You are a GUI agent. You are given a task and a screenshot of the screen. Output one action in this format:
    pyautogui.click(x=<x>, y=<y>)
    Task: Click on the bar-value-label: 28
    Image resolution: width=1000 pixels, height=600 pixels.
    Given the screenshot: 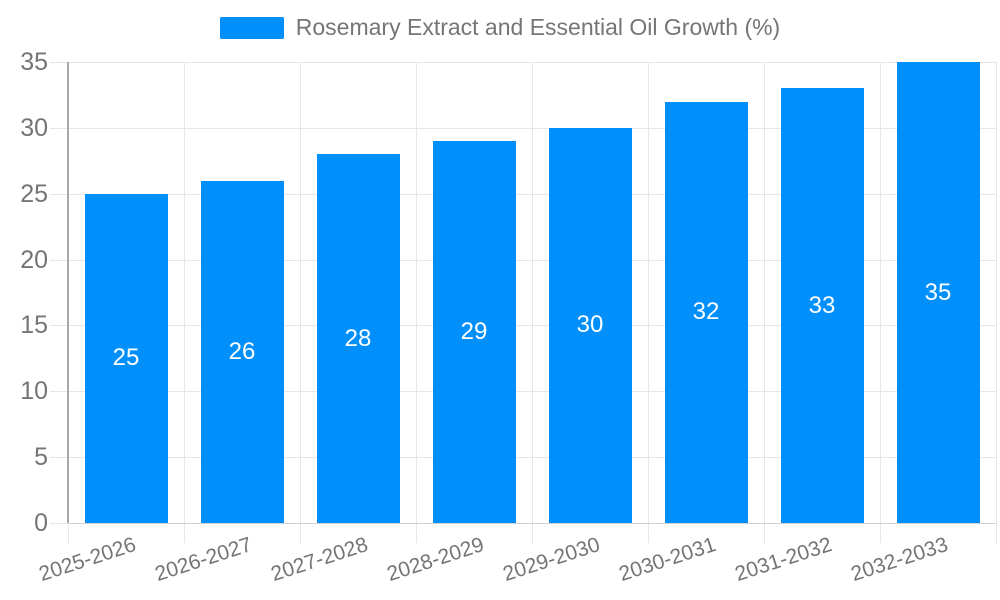 What is the action you would take?
    pyautogui.click(x=358, y=338)
    